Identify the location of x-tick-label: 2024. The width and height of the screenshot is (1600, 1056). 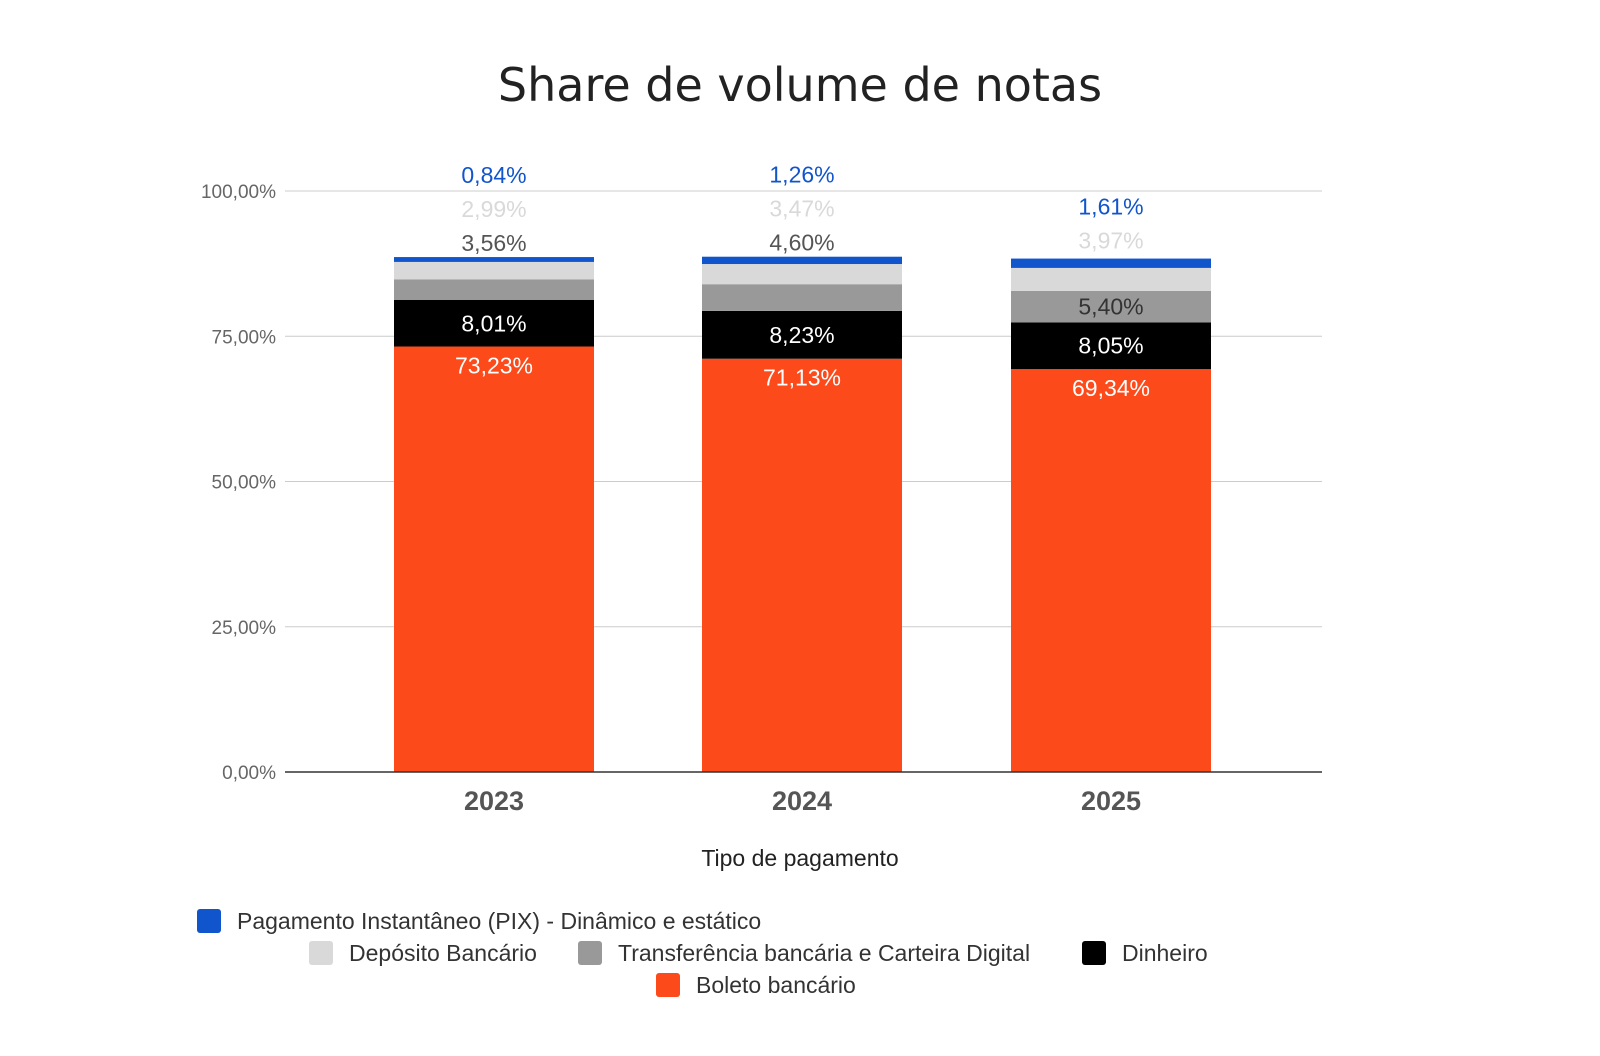
(802, 801).